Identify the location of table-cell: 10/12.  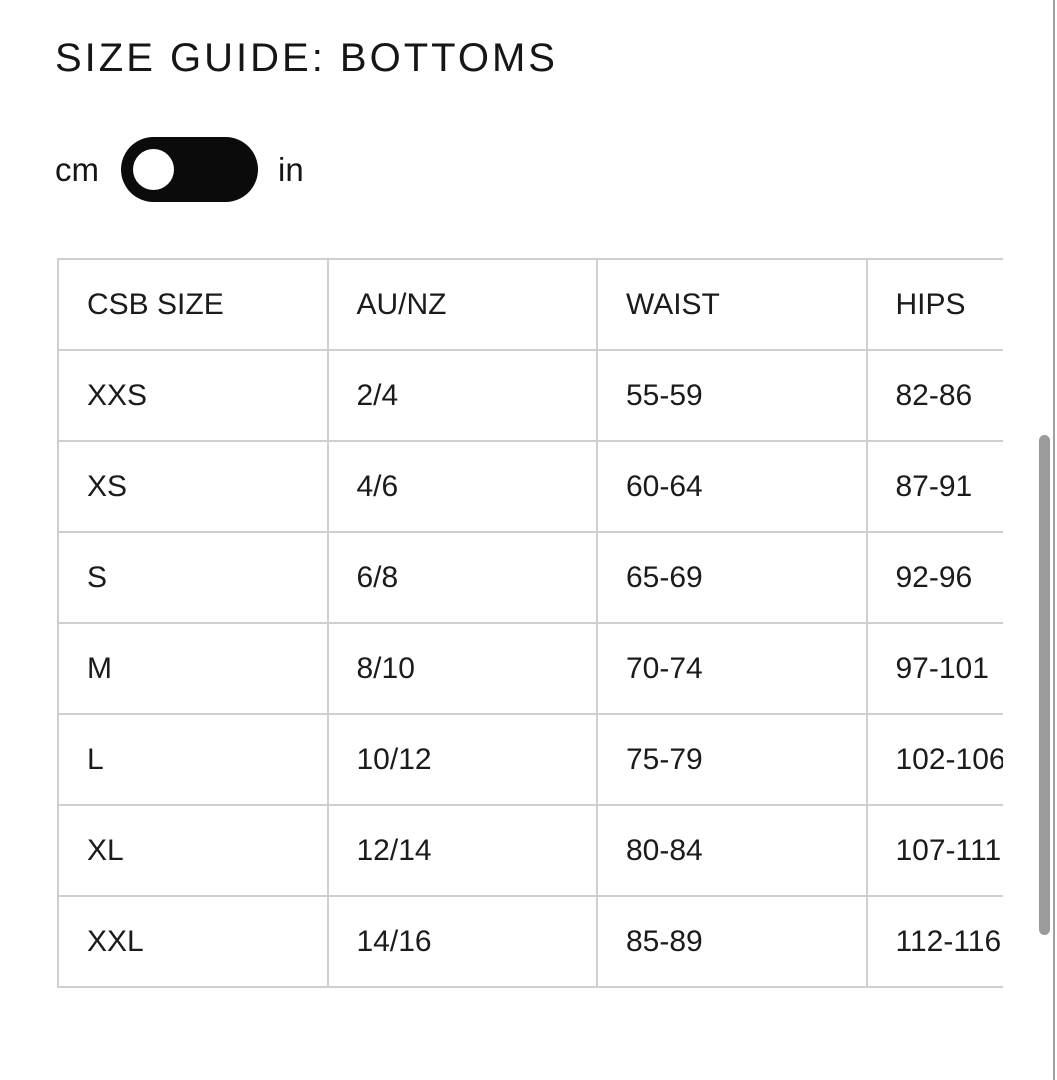
(462, 759).